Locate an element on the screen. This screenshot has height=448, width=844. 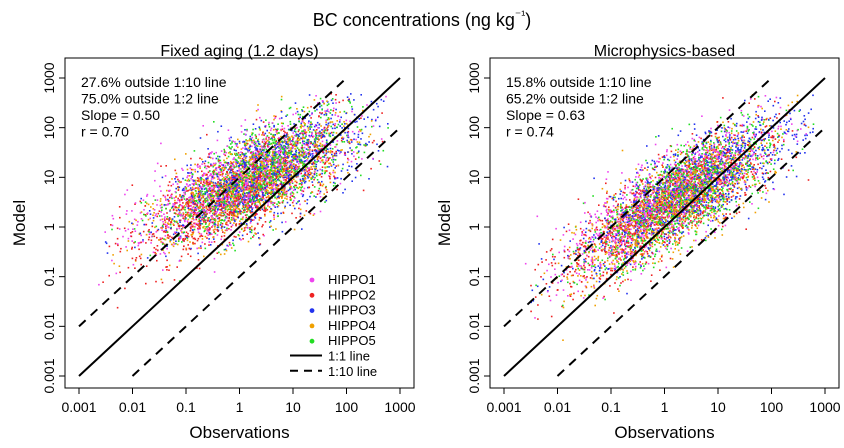
figure-title-close: ) is located at coordinates (528, 20).